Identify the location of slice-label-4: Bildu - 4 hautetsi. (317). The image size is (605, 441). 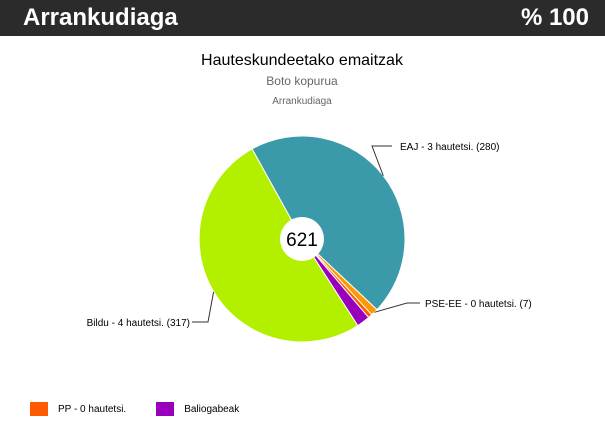
(138, 323).